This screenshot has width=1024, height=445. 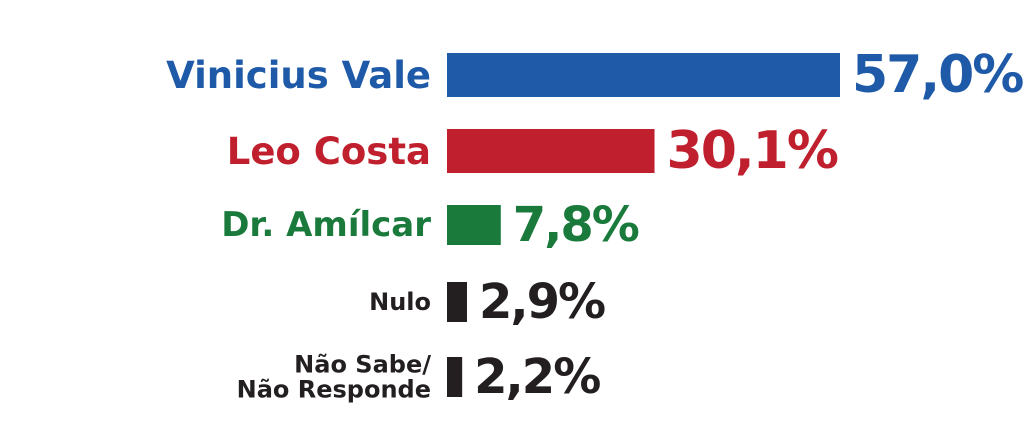 I want to click on category-label-line: Leo Costa, so click(x=329, y=151).